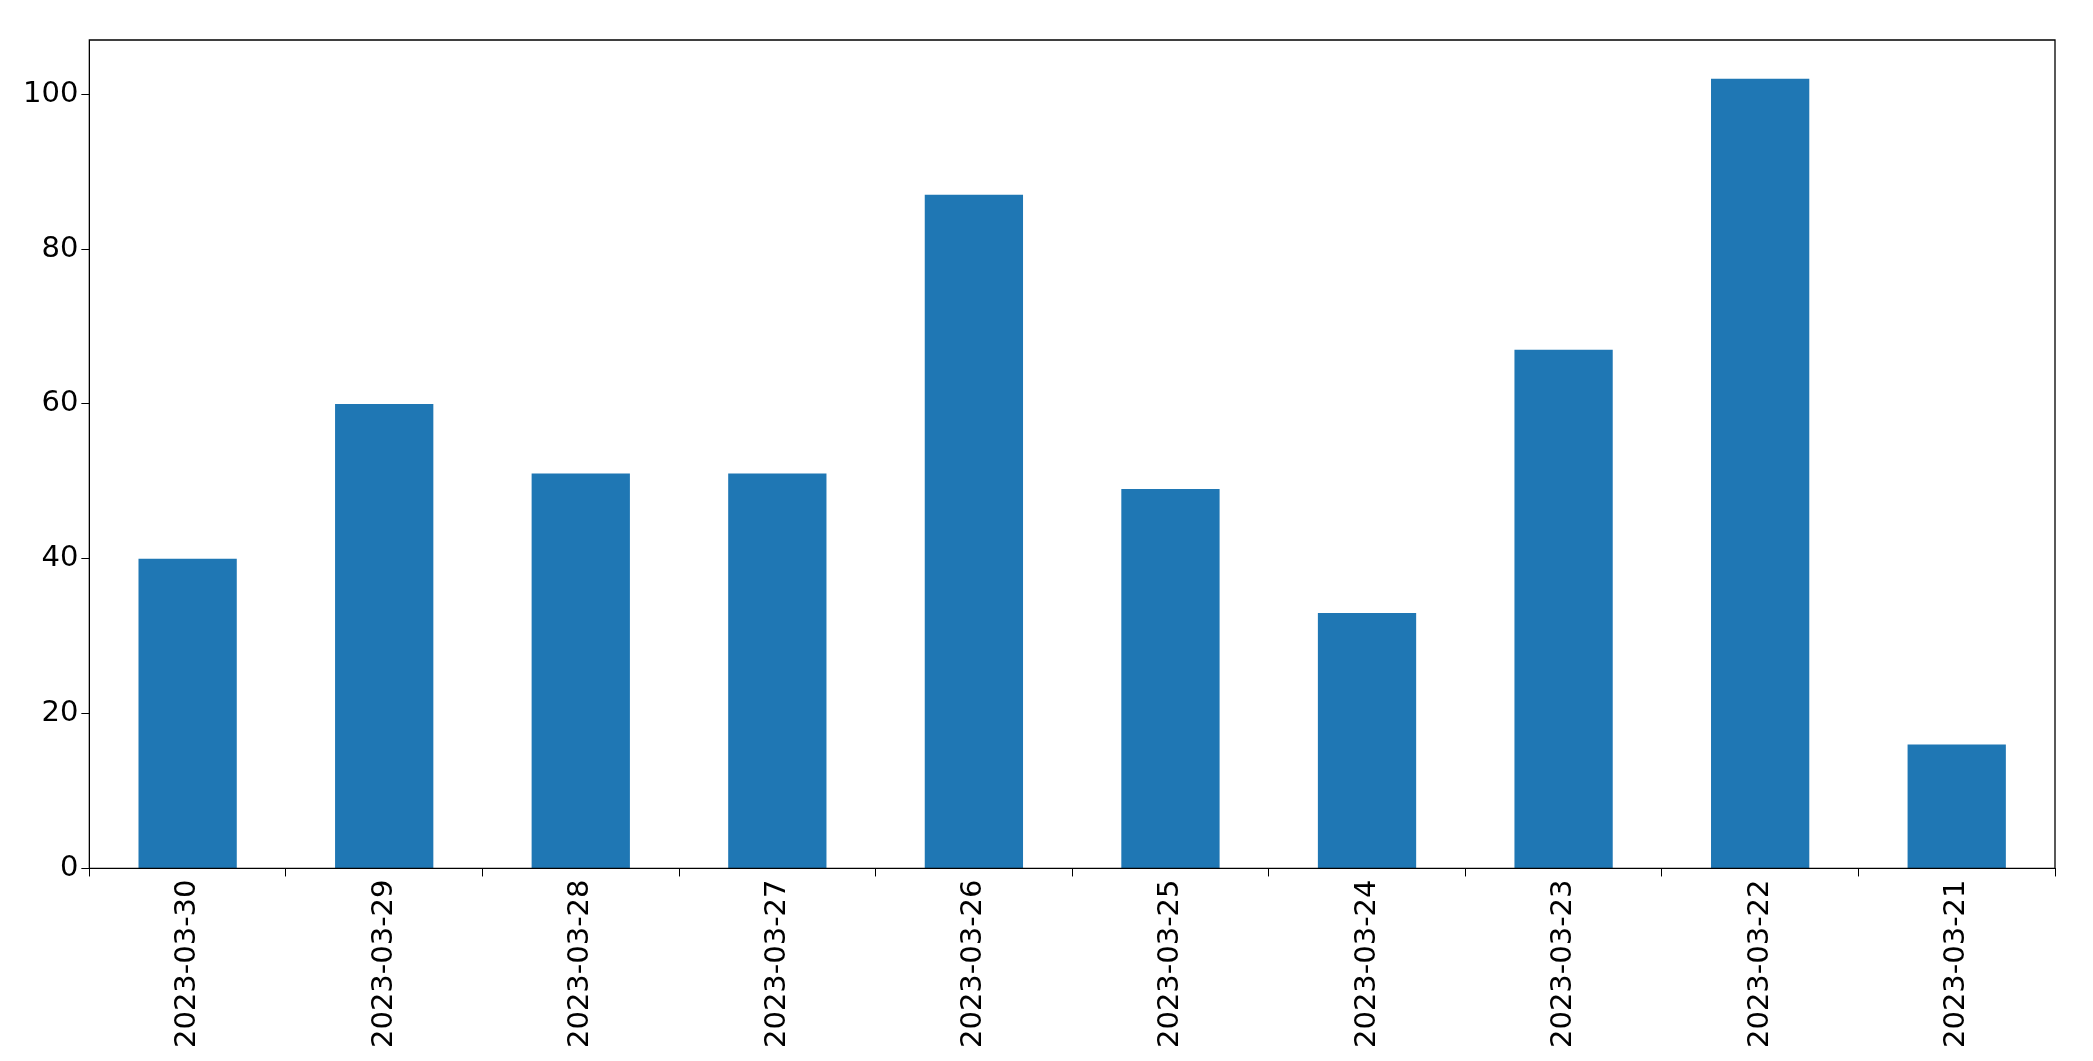 The image size is (2093, 1061). What do you see at coordinates (69, 866) in the screenshot?
I see `y-tick-label: 0` at bounding box center [69, 866].